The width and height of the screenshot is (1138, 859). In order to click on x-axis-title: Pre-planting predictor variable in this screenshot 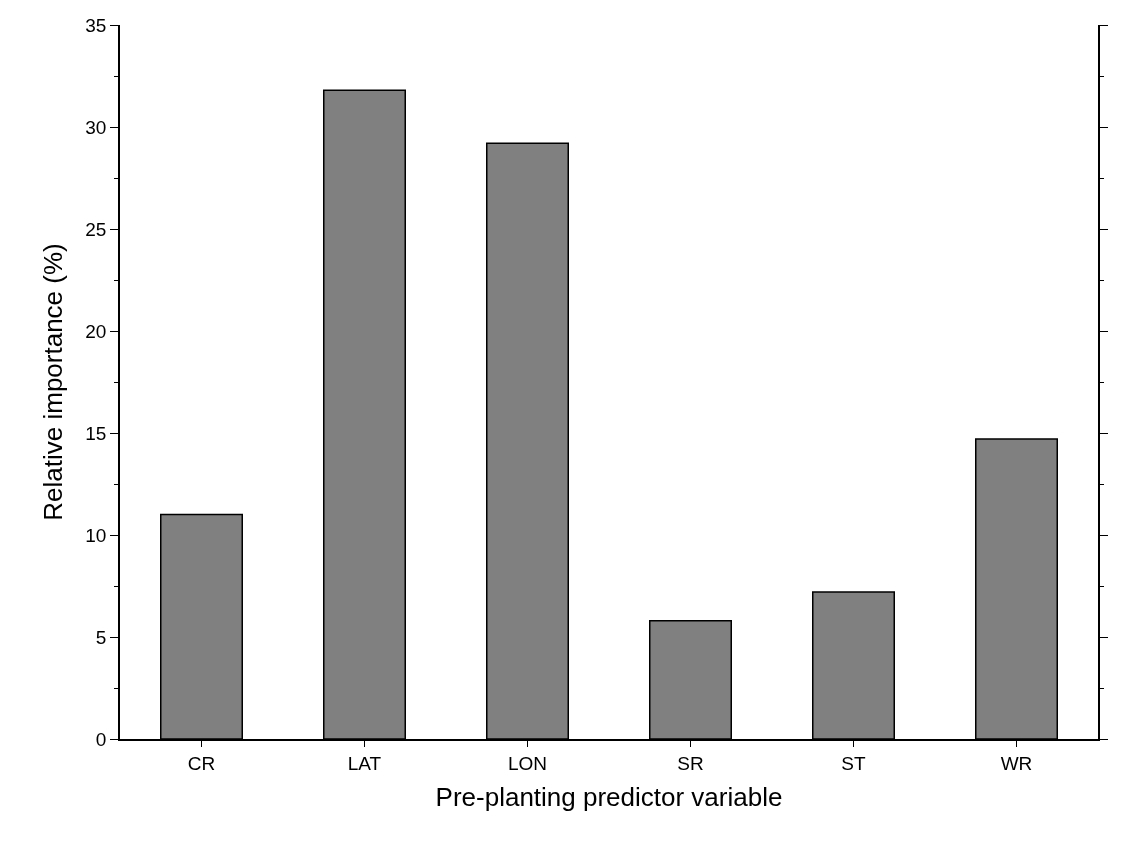, I will do `click(609, 796)`.